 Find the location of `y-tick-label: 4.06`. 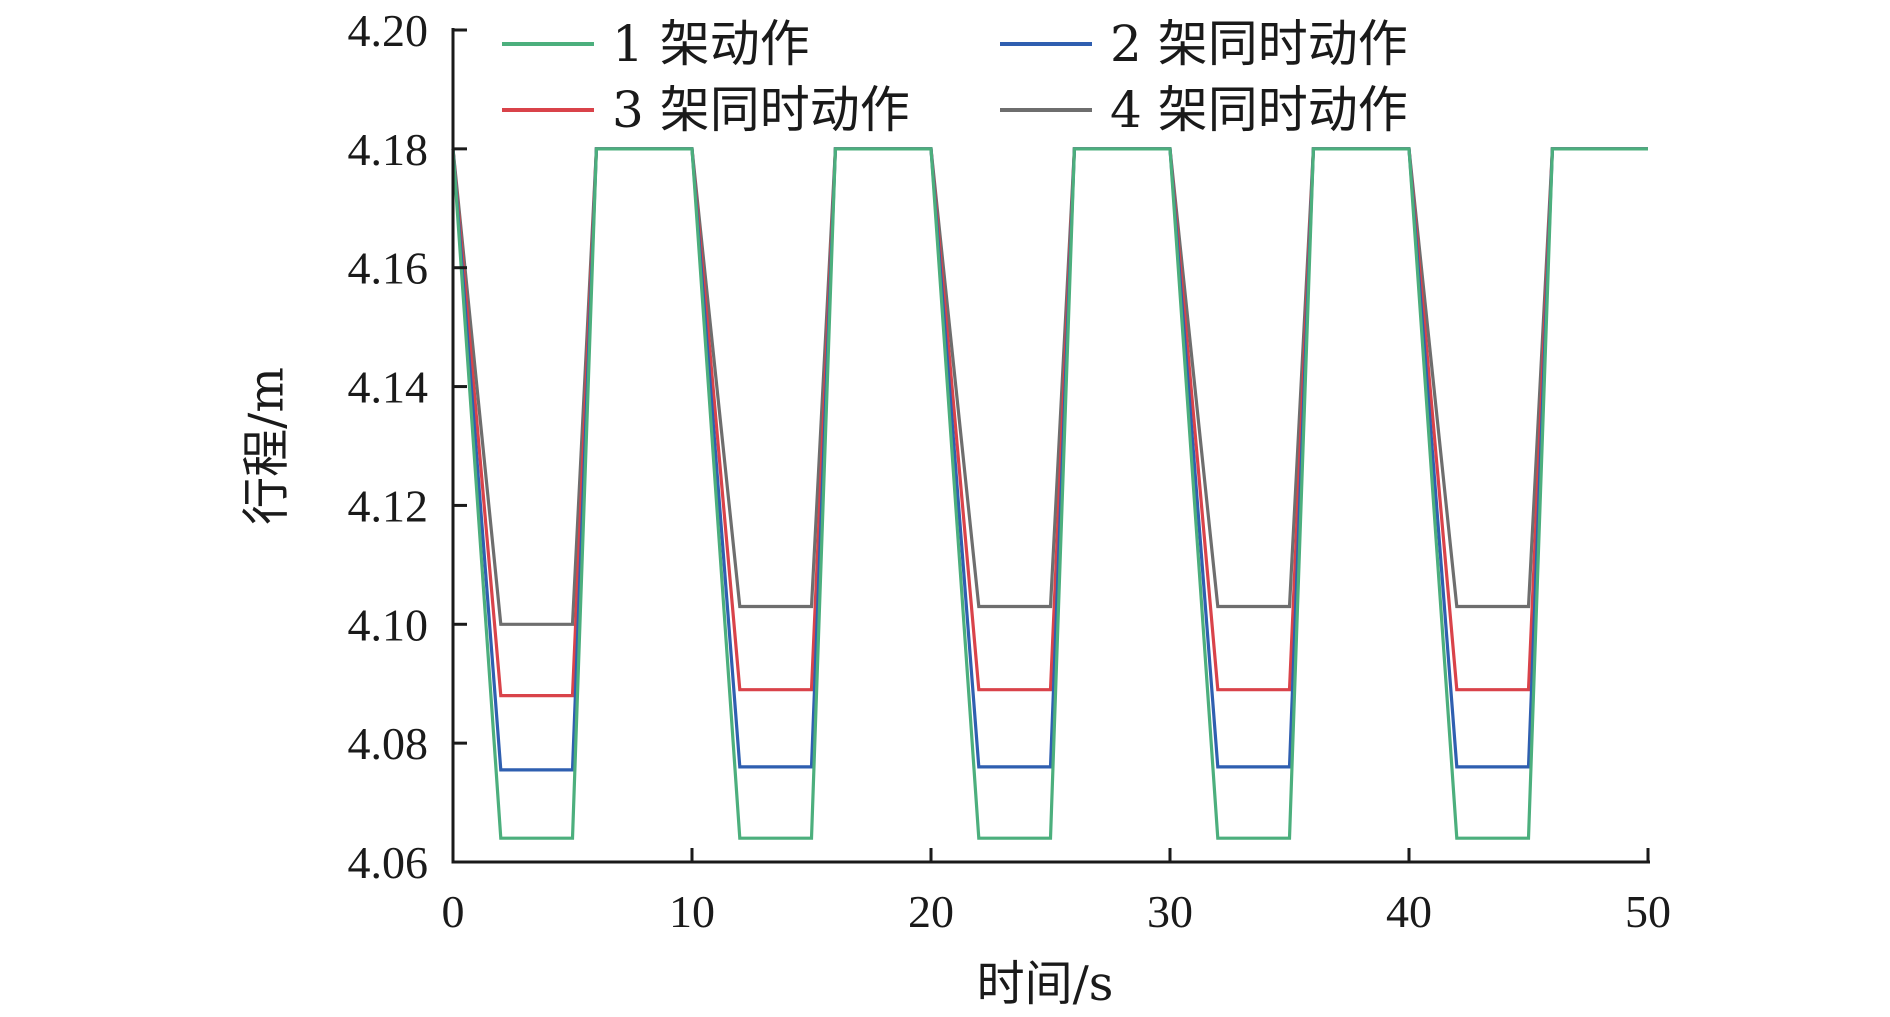

y-tick-label: 4.06 is located at coordinates (388, 862).